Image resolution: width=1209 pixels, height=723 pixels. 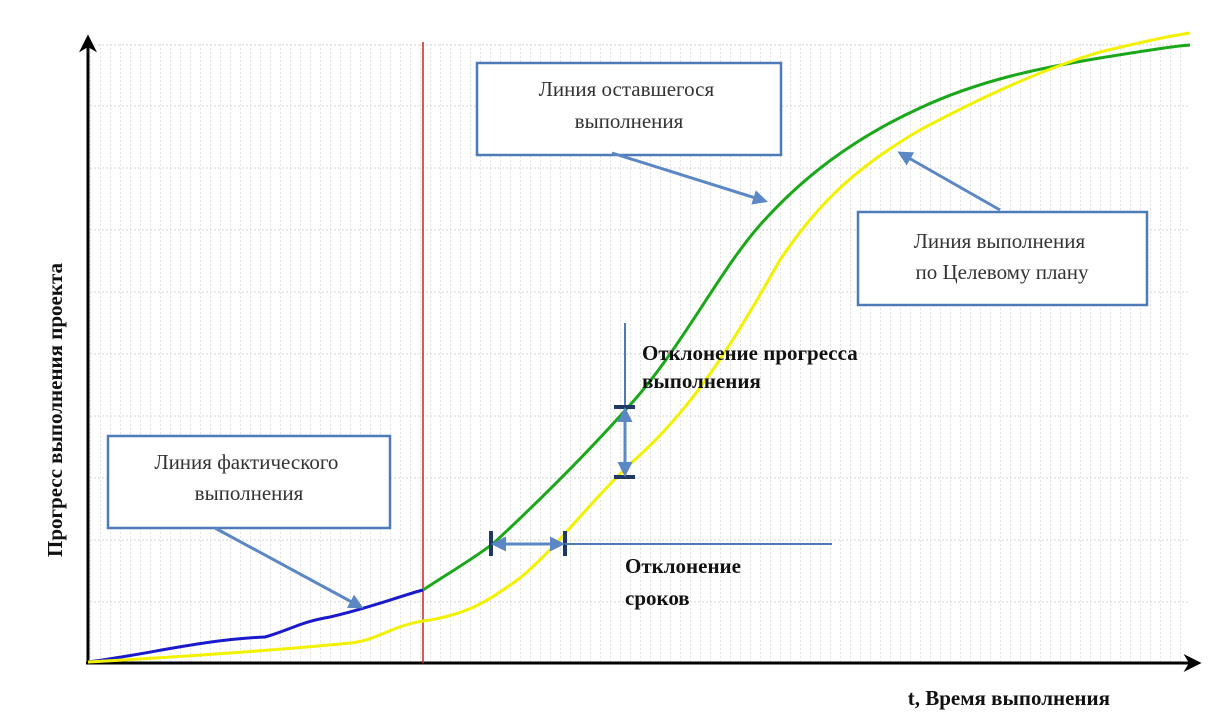 I want to click on x-axis-label: t, Время выполнения, so click(x=1009, y=698).